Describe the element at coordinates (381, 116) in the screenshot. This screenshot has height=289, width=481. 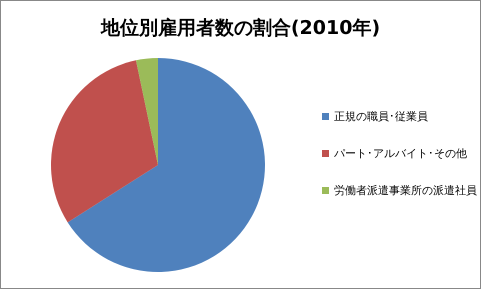
I see `legend-label: 正規の職員･従業員` at that location.